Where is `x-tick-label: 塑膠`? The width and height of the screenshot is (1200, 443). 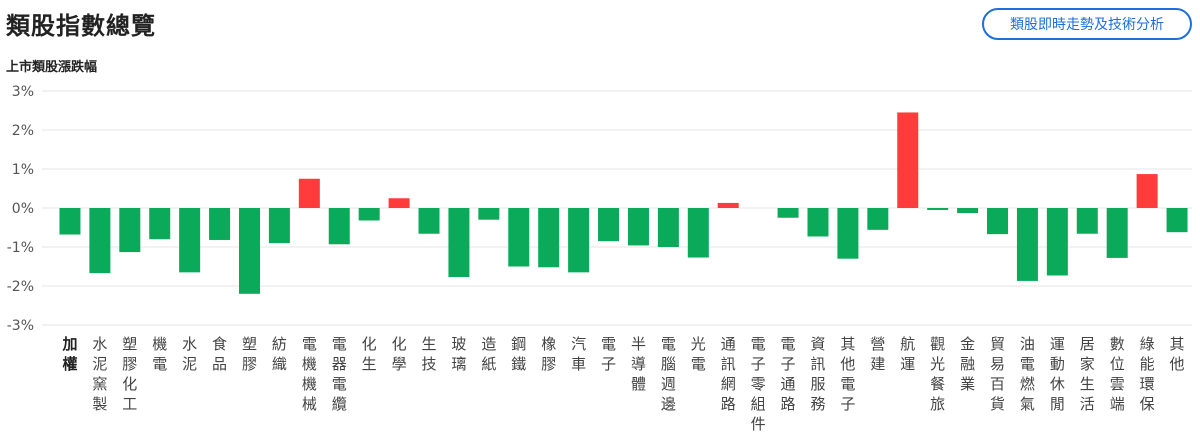
x-tick-label: 塑膠 is located at coordinates (249, 354).